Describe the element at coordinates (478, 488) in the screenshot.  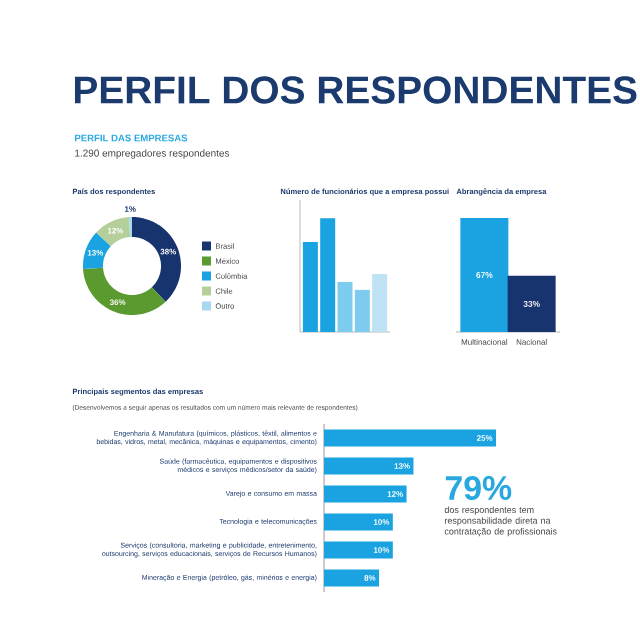
I see `annotation: 79%` at that location.